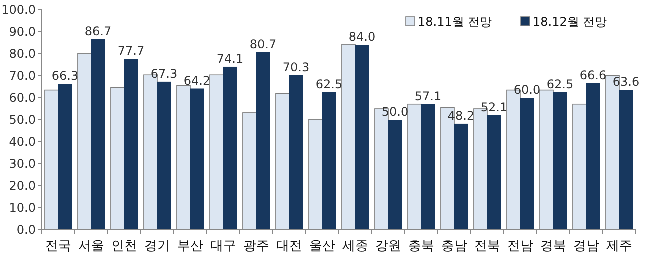 The image size is (648, 264). Describe the element at coordinates (191, 246) in the screenshot. I see `x-tick-label: 부산` at that location.